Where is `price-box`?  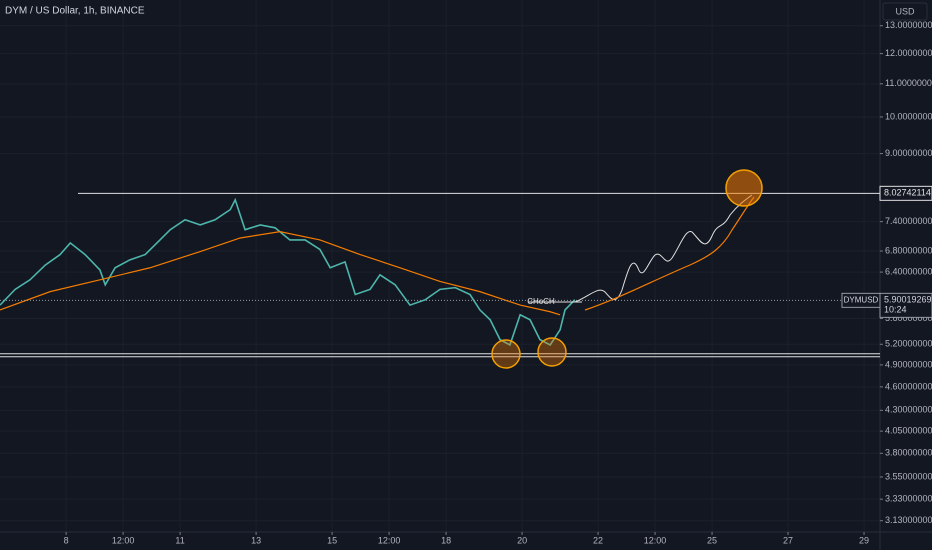 price-box is located at coordinates (905, 305).